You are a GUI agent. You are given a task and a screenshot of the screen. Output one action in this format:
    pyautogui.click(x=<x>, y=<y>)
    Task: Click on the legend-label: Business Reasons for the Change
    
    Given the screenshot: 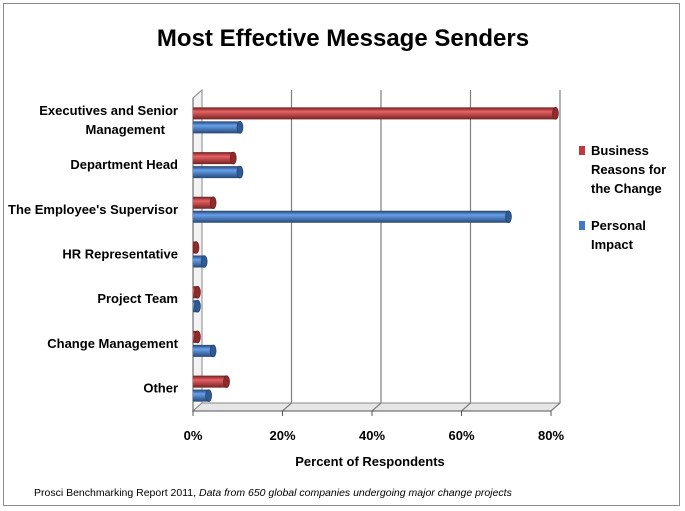 What is the action you would take?
    pyautogui.click(x=628, y=169)
    